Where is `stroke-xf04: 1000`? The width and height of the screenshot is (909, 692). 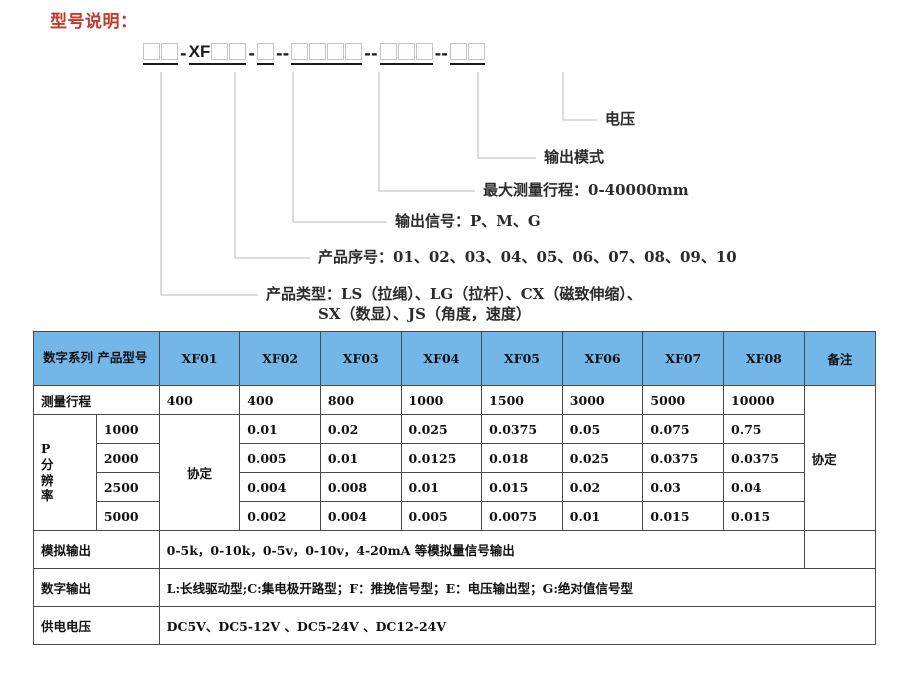
stroke-xf04: 1000 is located at coordinates (441, 400).